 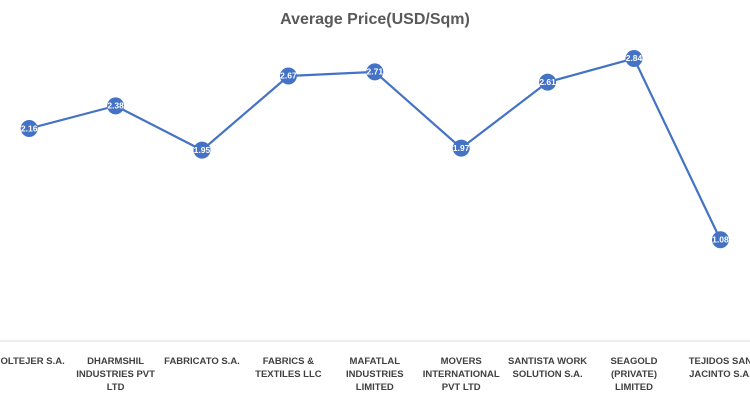 I want to click on value-label: 2.61, so click(x=547, y=82).